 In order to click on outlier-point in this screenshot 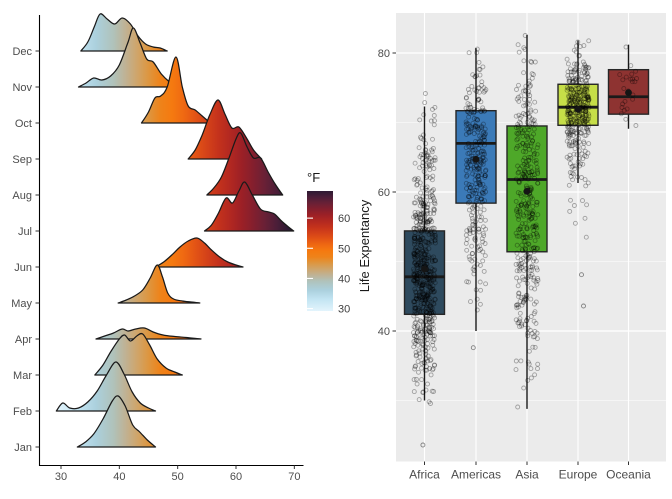, I will do `click(473, 348)`.